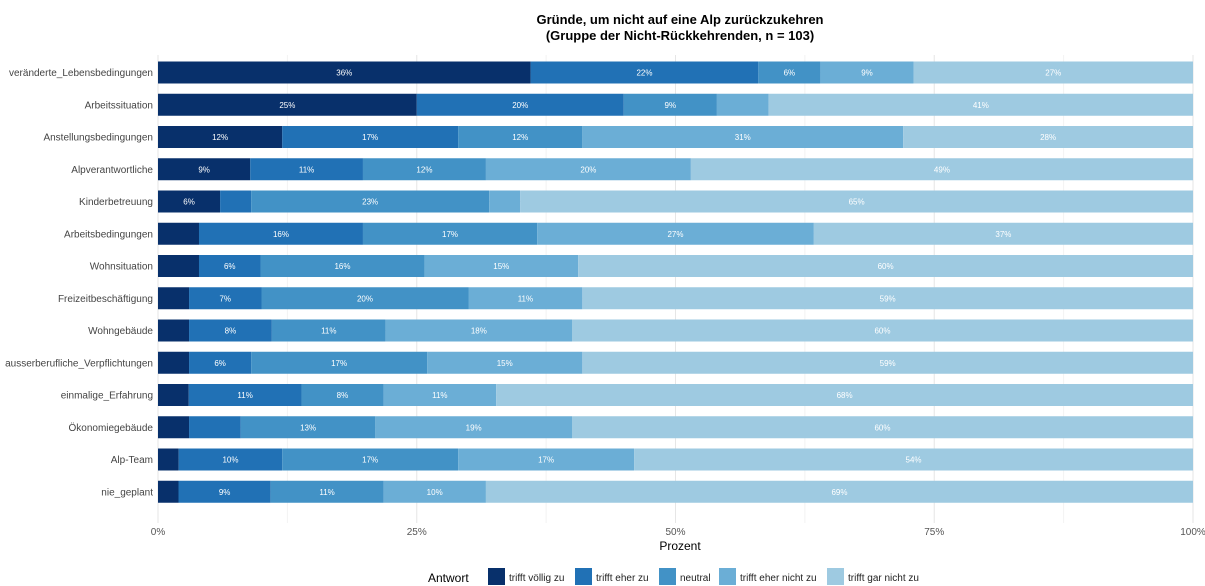 This screenshot has height=586, width=1205. Describe the element at coordinates (417, 532) in the screenshot. I see `x-tick-label: 25%` at that location.